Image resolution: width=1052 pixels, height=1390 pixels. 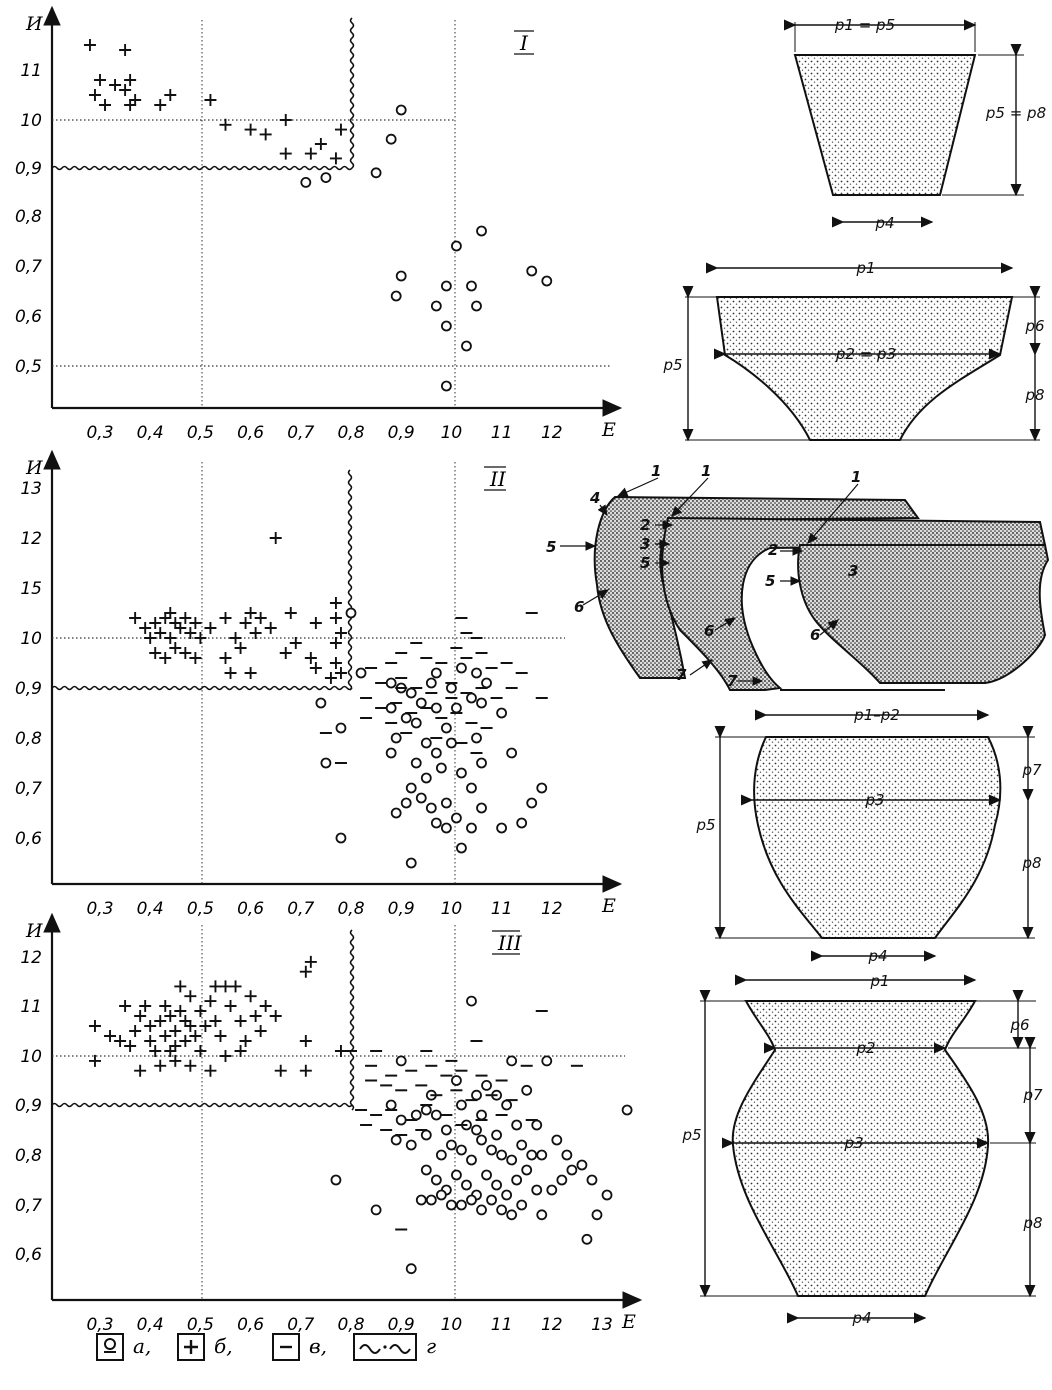 What do you see at coordinates (510, 943) in the screenshot?
I see `panel-label: III` at bounding box center [510, 943].